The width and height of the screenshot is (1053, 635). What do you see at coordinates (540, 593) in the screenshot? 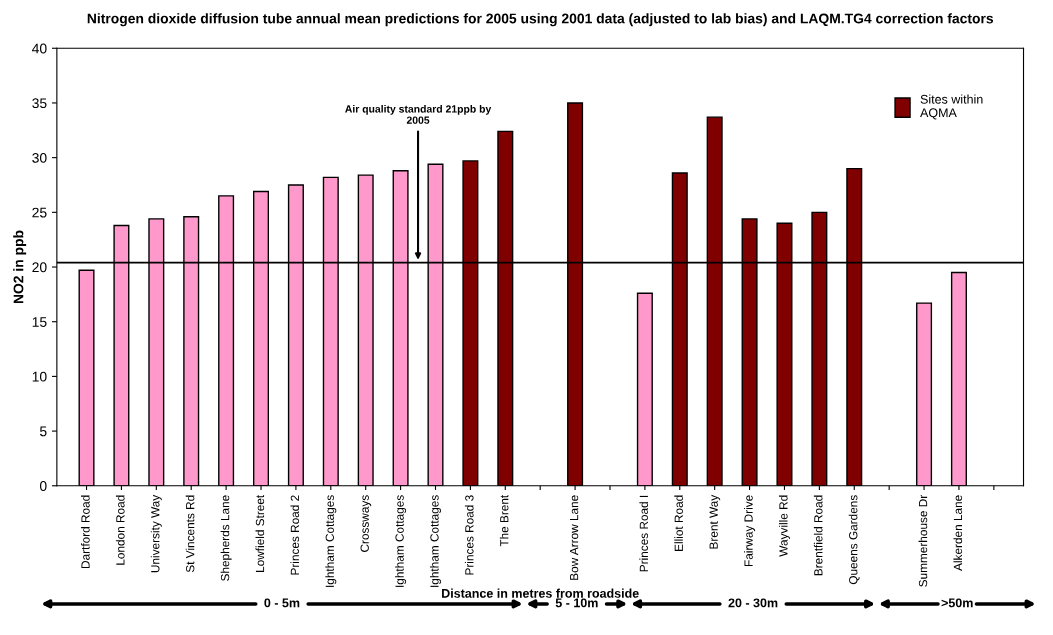
I see `x-axis-title: Distance in metres from roadside` at bounding box center [540, 593].